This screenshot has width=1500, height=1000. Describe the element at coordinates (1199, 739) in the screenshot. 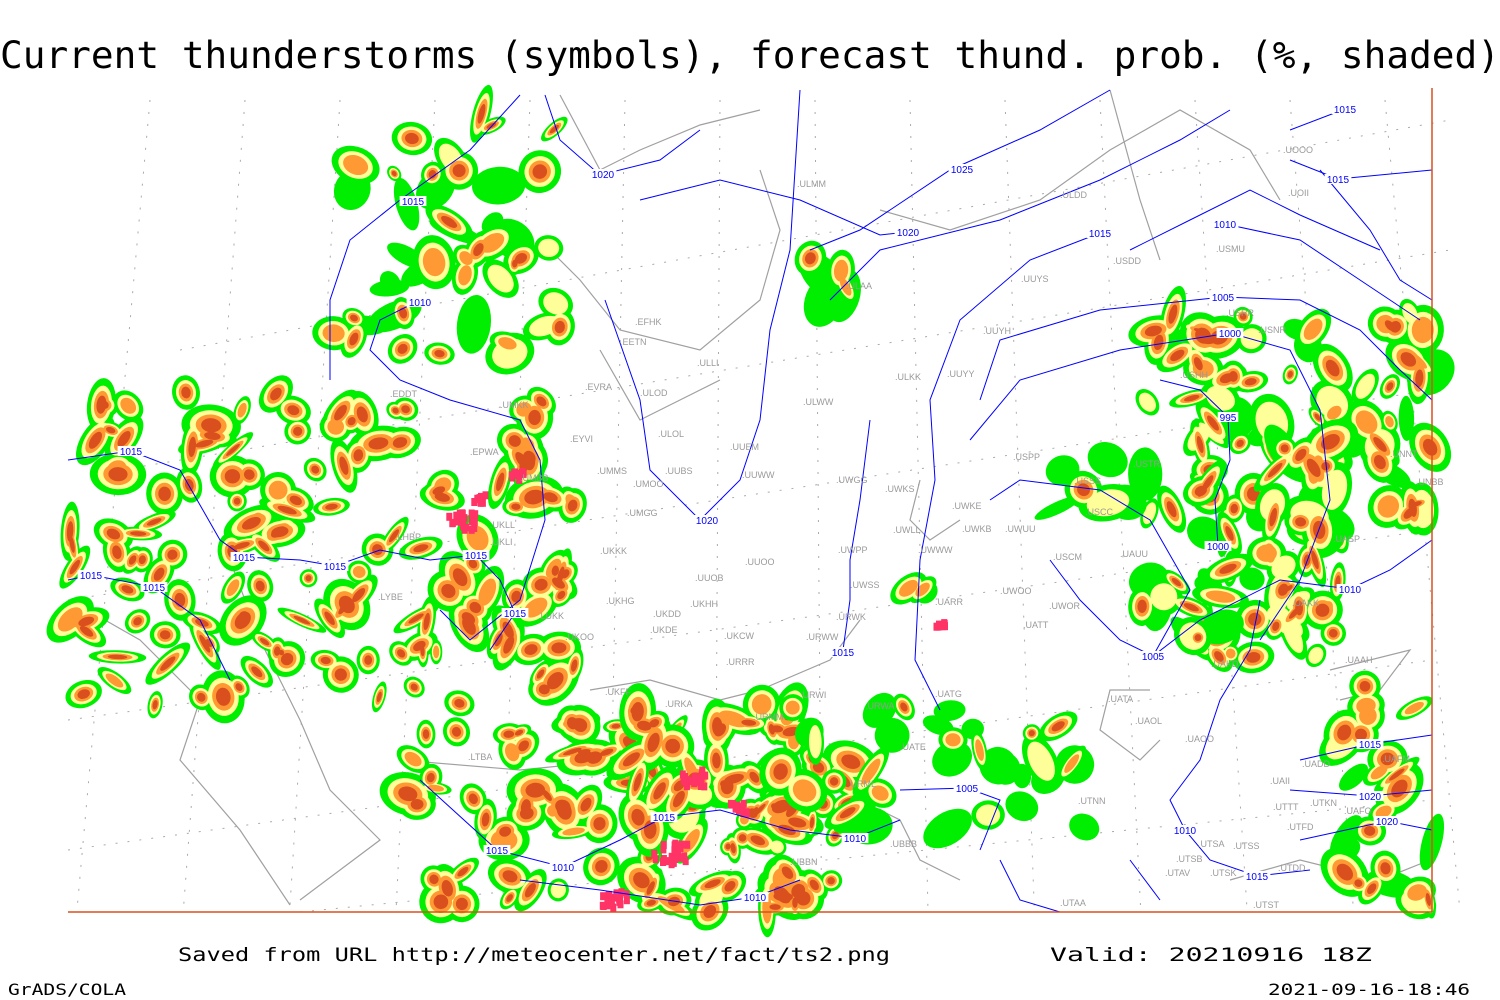

I see `station-label-uaoo: .UAOO` at that location.